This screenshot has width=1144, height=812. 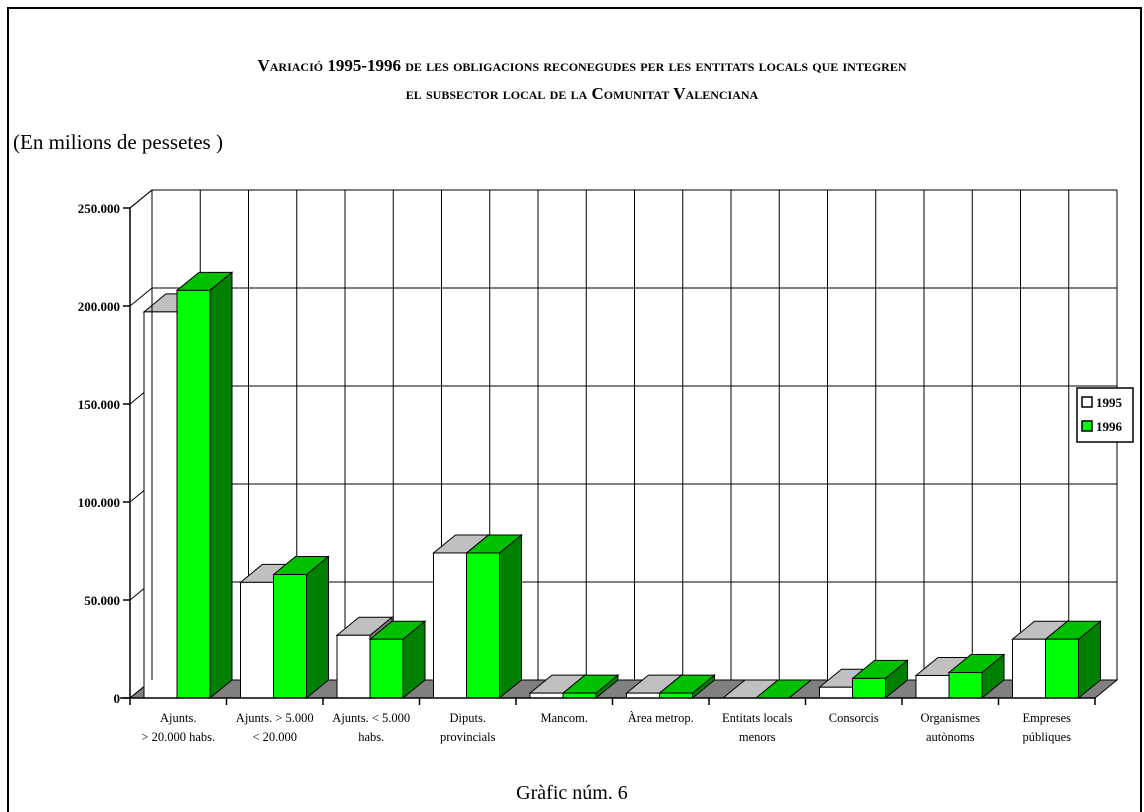 I want to click on x-tick-label: Ajunts. < 5.000, so click(x=371, y=718).